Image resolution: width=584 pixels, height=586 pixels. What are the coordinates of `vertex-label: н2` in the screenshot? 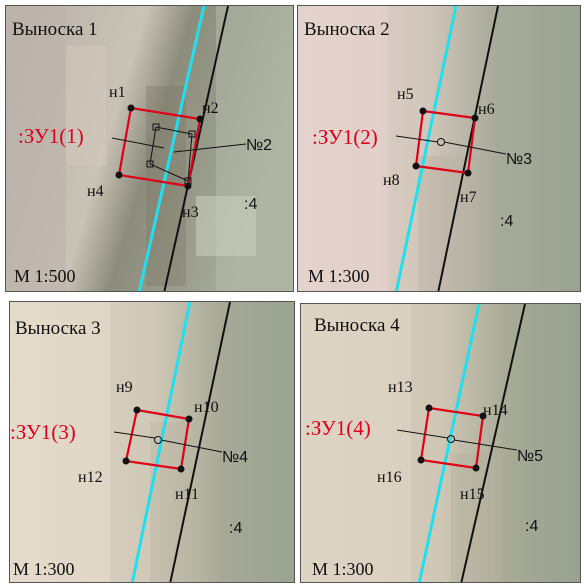 It's located at (210, 108).